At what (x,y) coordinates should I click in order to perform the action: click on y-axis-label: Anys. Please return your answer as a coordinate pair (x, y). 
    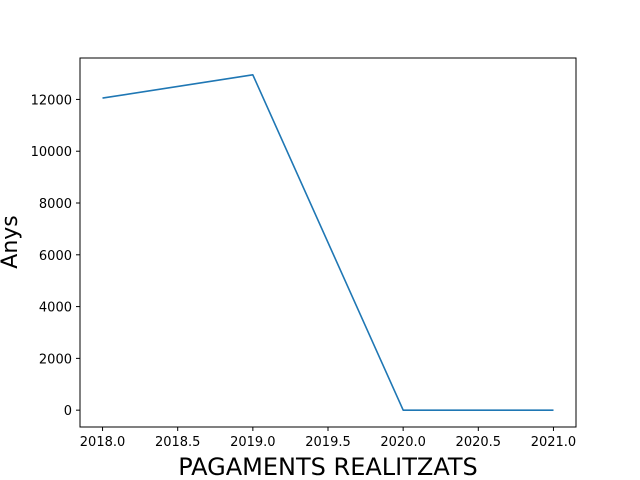
    Looking at the image, I should click on (11, 241).